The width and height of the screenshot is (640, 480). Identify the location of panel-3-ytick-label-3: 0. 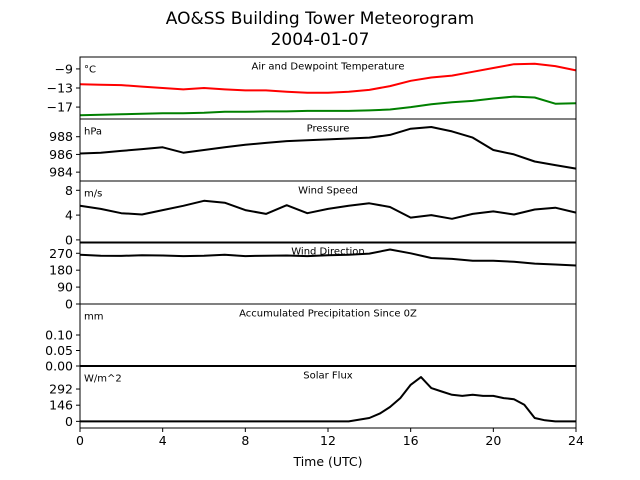
(69, 304).